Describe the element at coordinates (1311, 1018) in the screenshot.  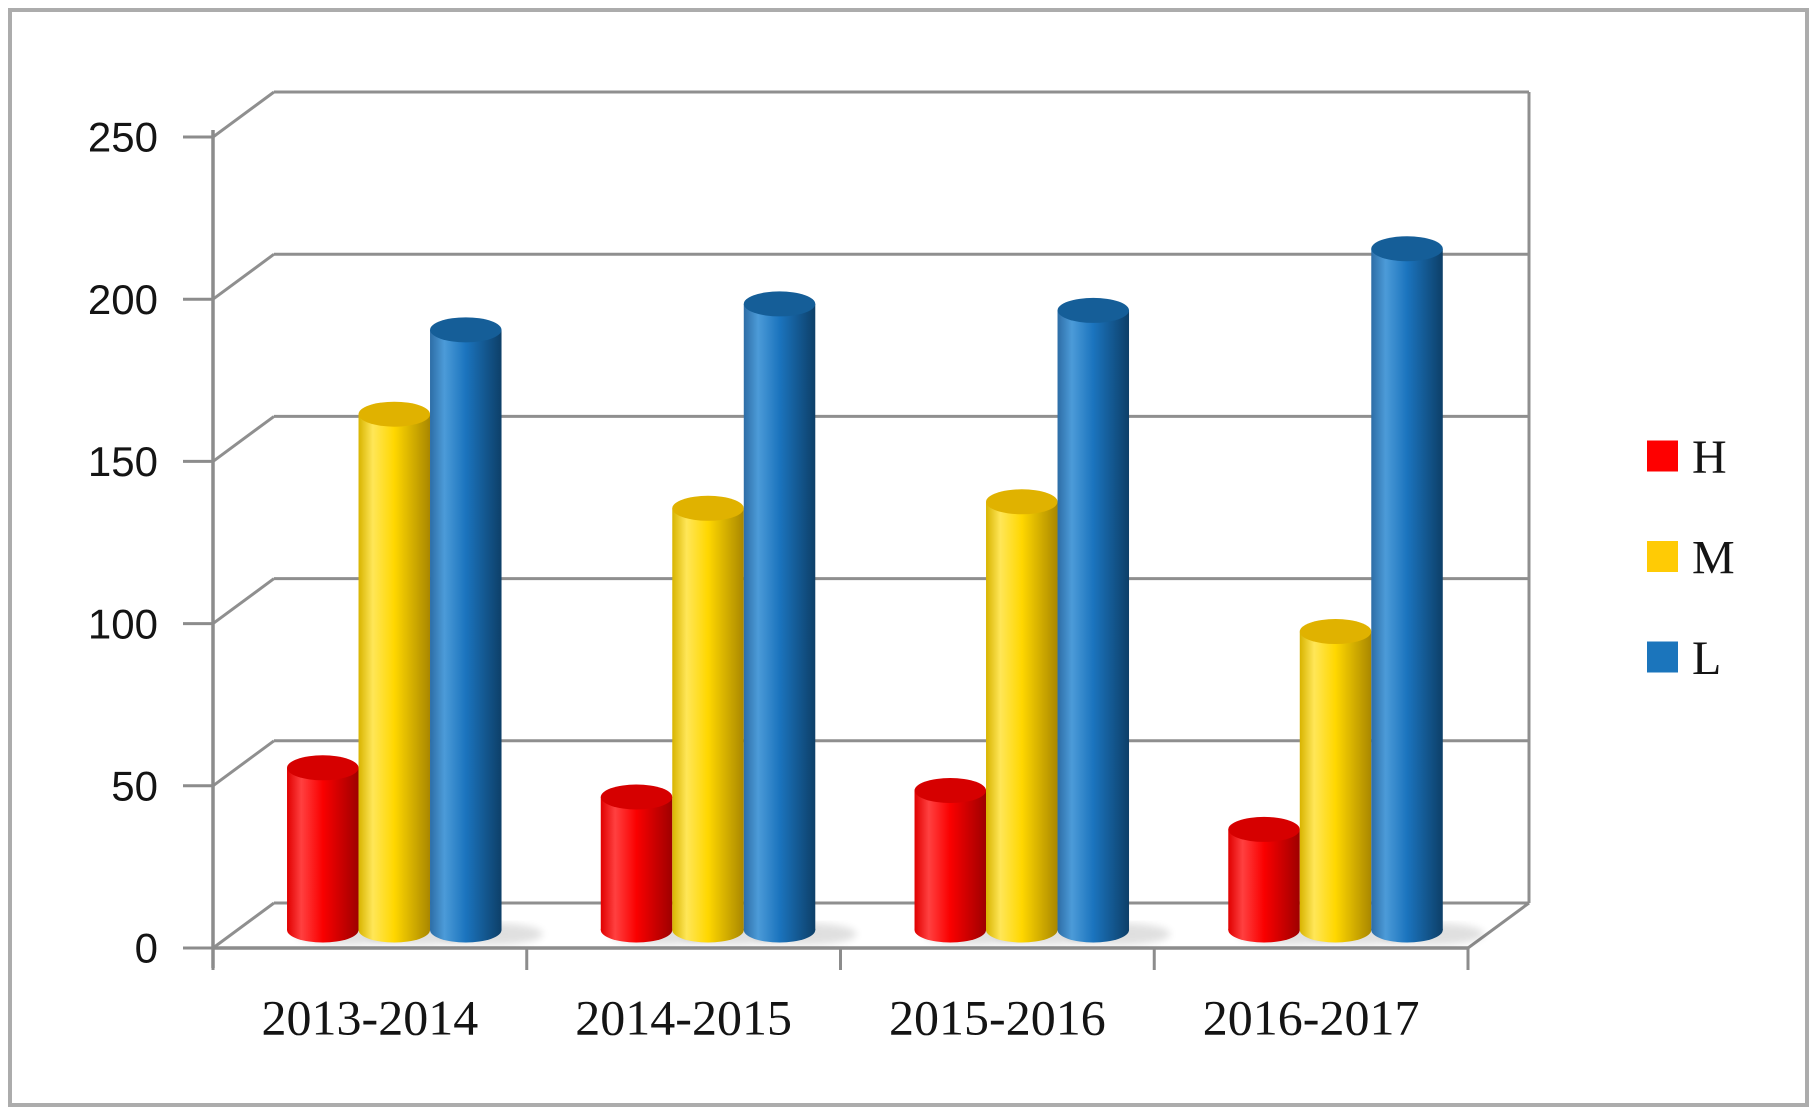
I see `category-label: 2016-2017` at that location.